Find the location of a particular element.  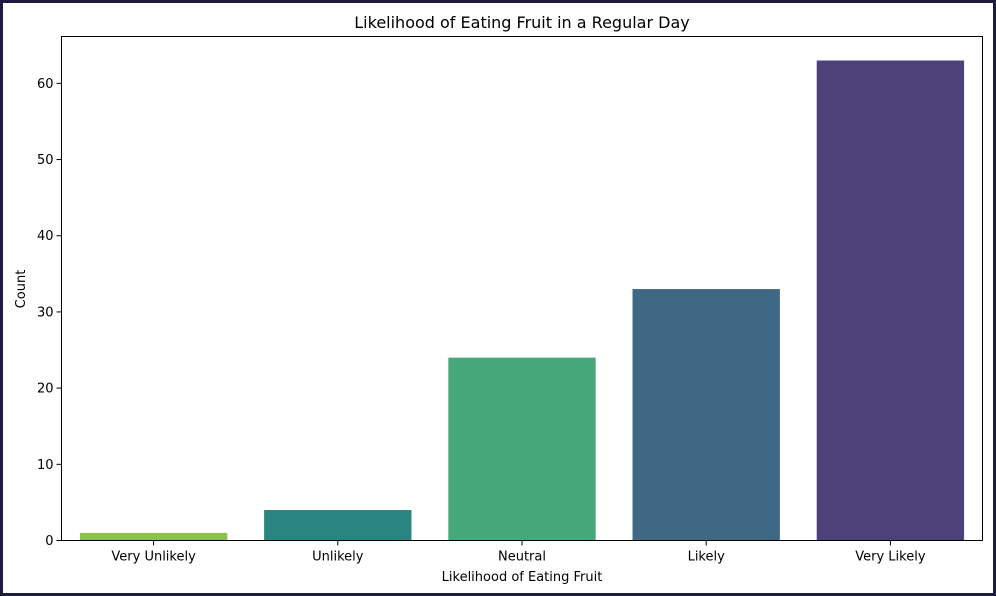

x-tick-label: Neutral is located at coordinates (522, 557).